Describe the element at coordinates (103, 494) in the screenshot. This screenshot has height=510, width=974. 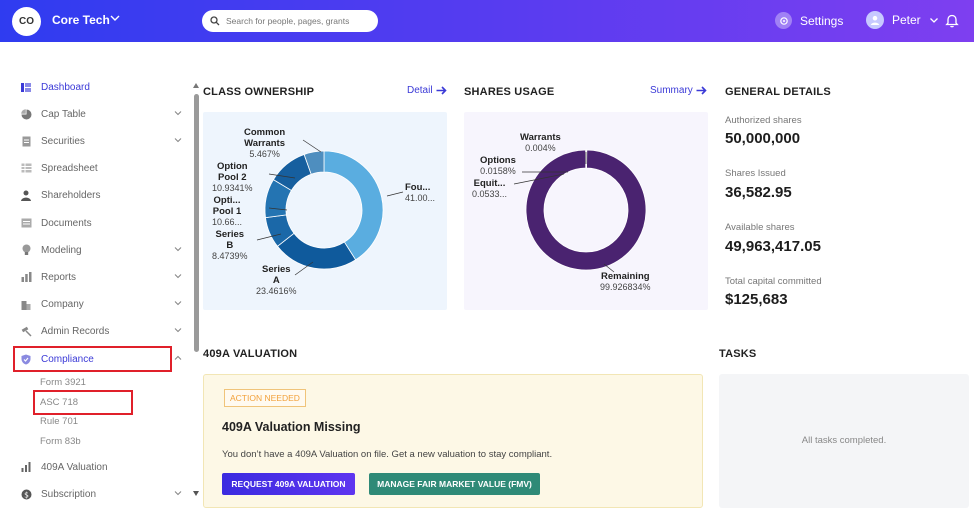
I see `sidebar-item-subscription: $ Subscription` at that location.